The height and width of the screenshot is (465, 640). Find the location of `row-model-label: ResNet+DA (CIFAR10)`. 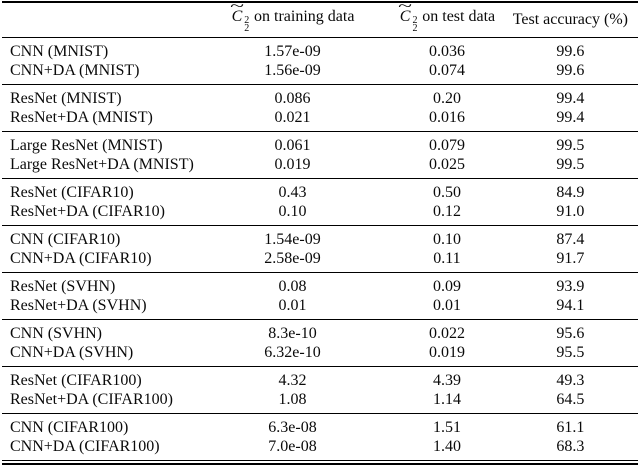

row-model-label: ResNet+DA (CIFAR10) is located at coordinates (87, 212).